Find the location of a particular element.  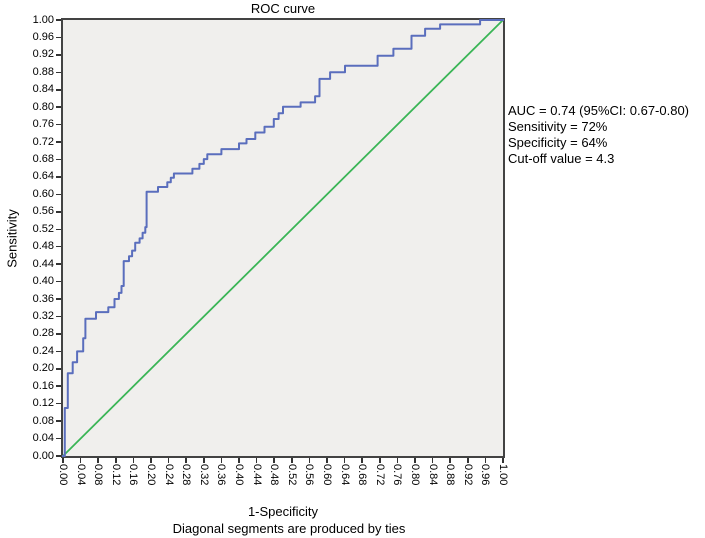

x-tick-label: 0.16 is located at coordinates (133, 475).